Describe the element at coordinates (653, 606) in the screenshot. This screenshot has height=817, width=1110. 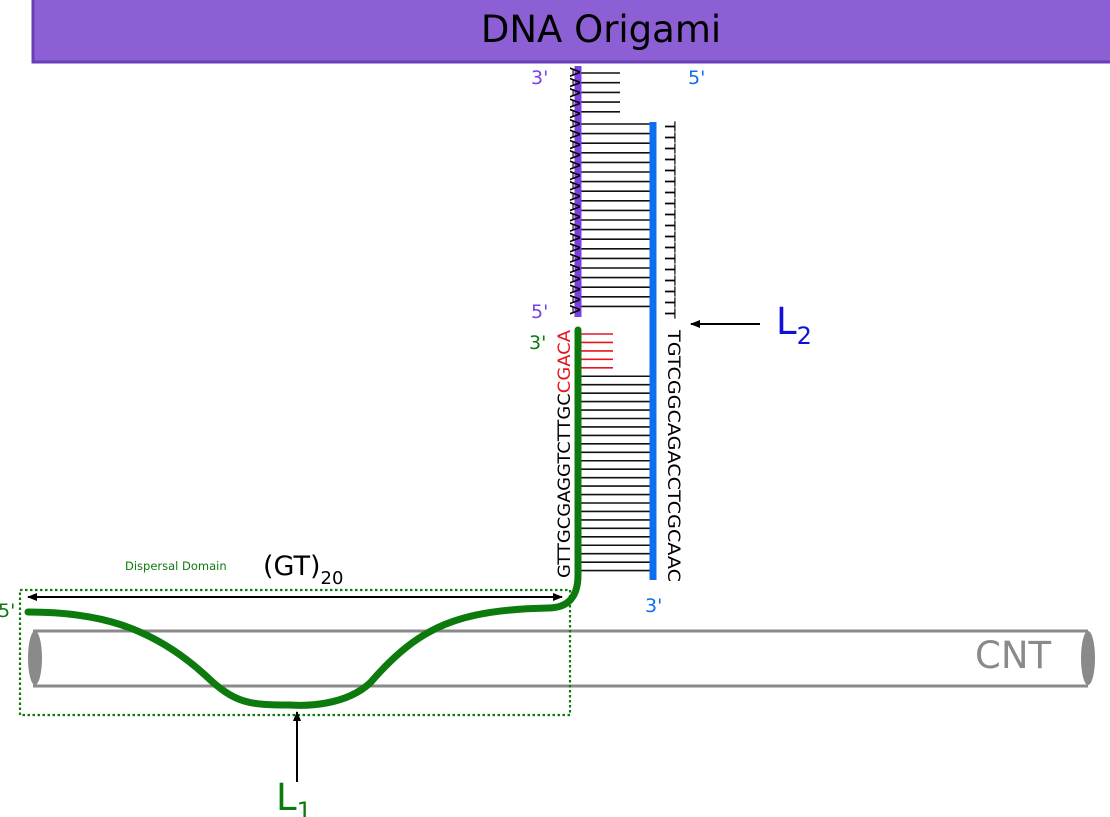
I see `blue-3prime-label: 3'` at that location.